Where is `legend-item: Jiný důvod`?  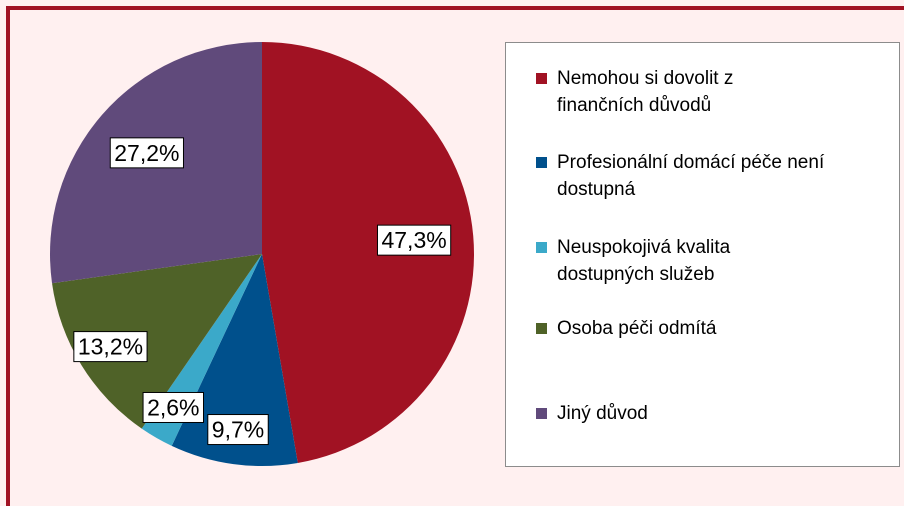
legend-item: Jiný důvod is located at coordinates (711, 413).